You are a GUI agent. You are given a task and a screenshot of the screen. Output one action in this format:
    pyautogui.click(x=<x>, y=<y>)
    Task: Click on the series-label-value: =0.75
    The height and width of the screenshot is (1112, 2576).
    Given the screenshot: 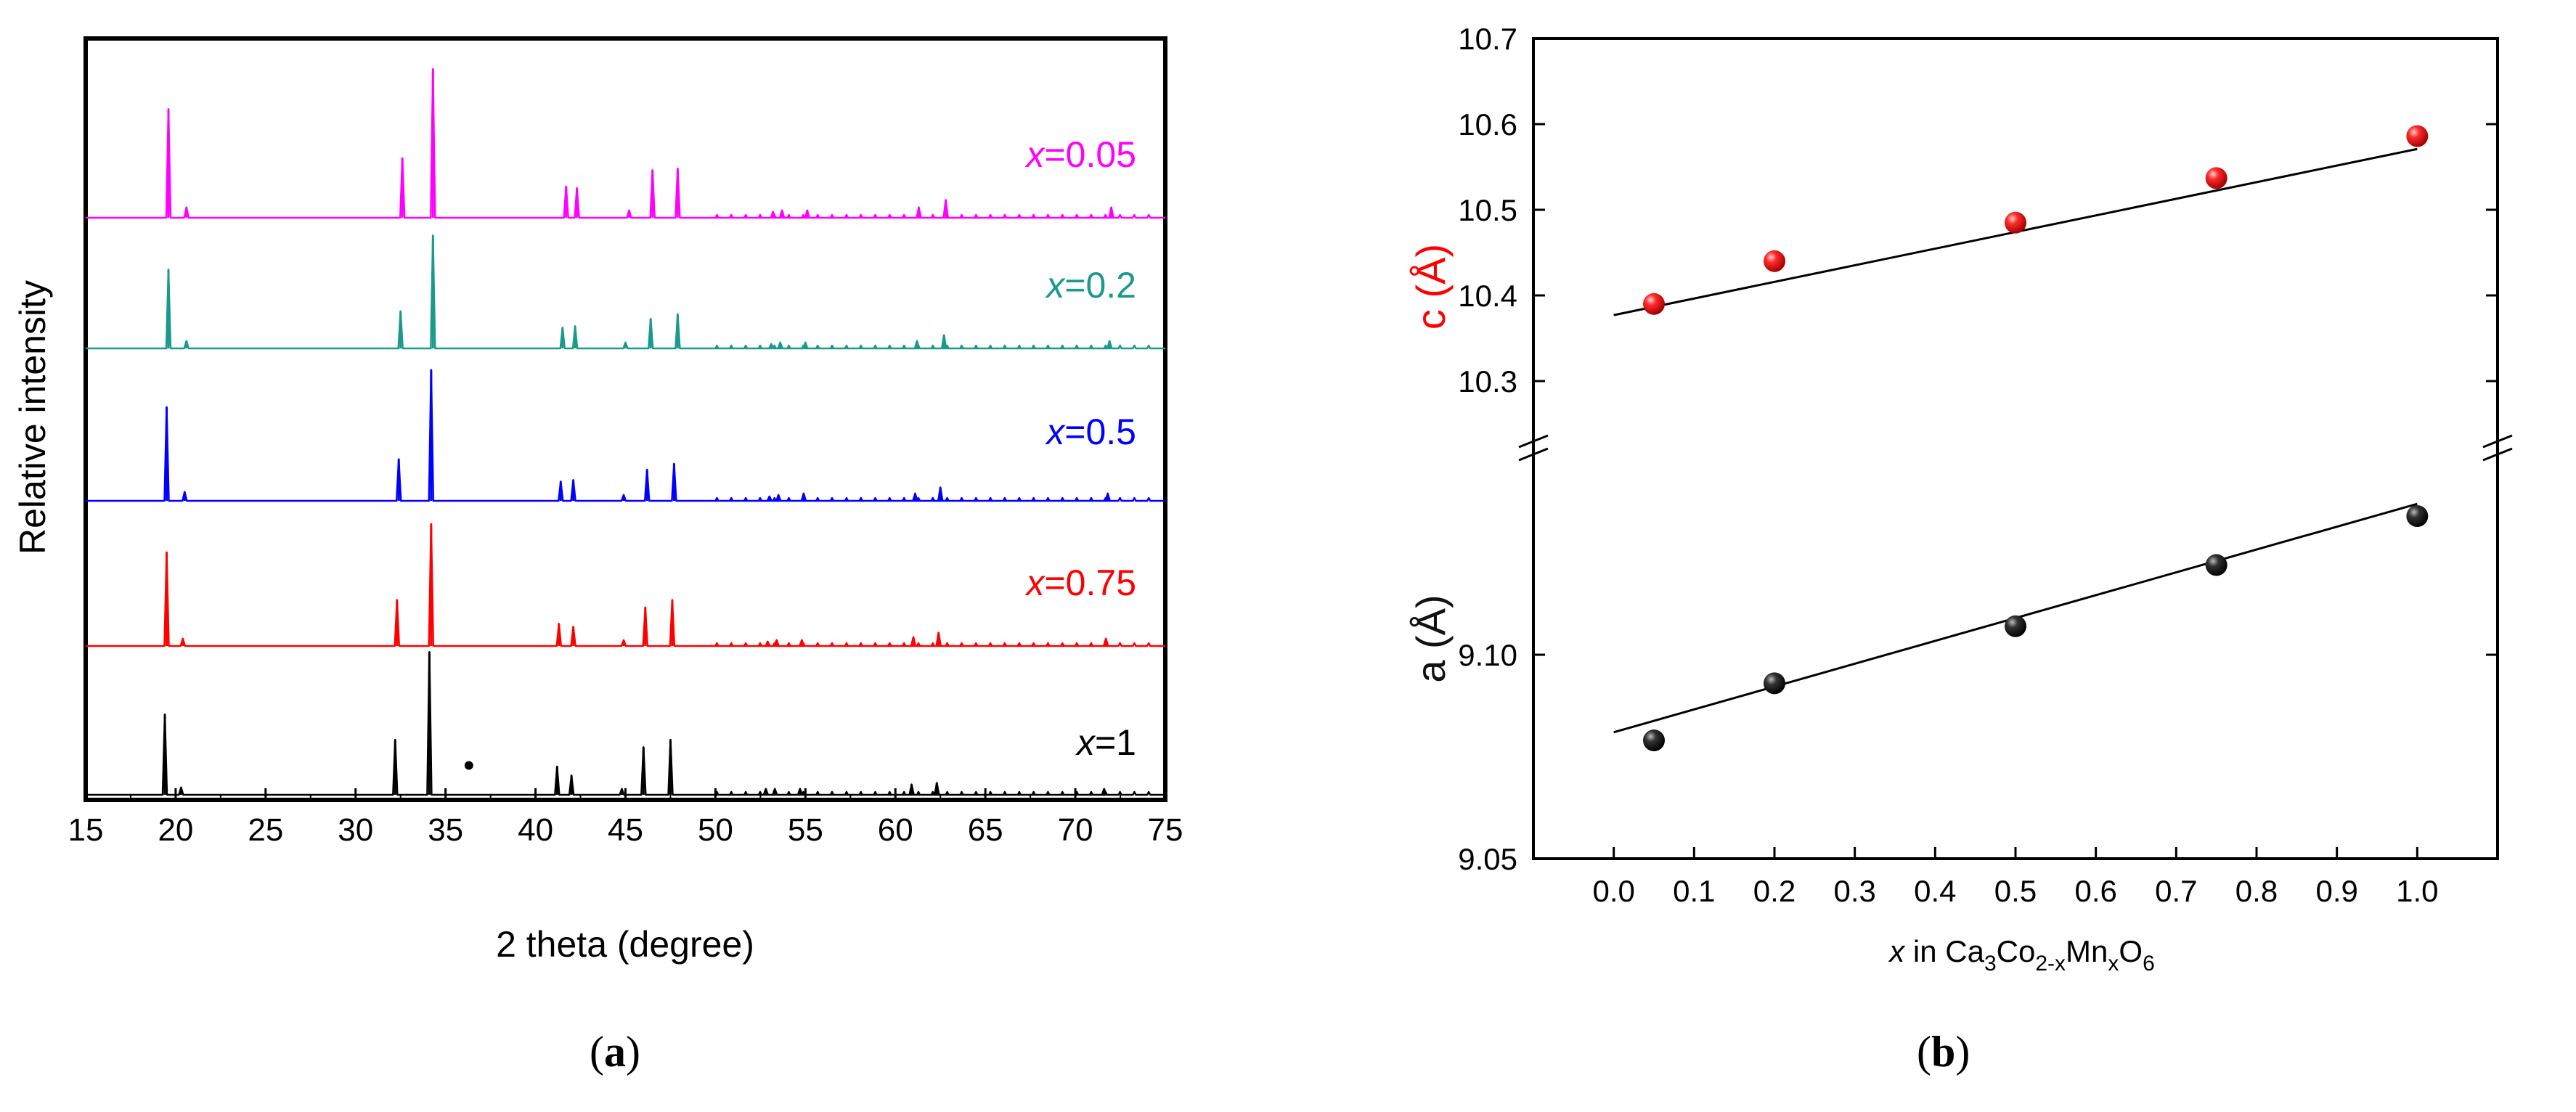 What is the action you would take?
    pyautogui.click(x=1090, y=583)
    